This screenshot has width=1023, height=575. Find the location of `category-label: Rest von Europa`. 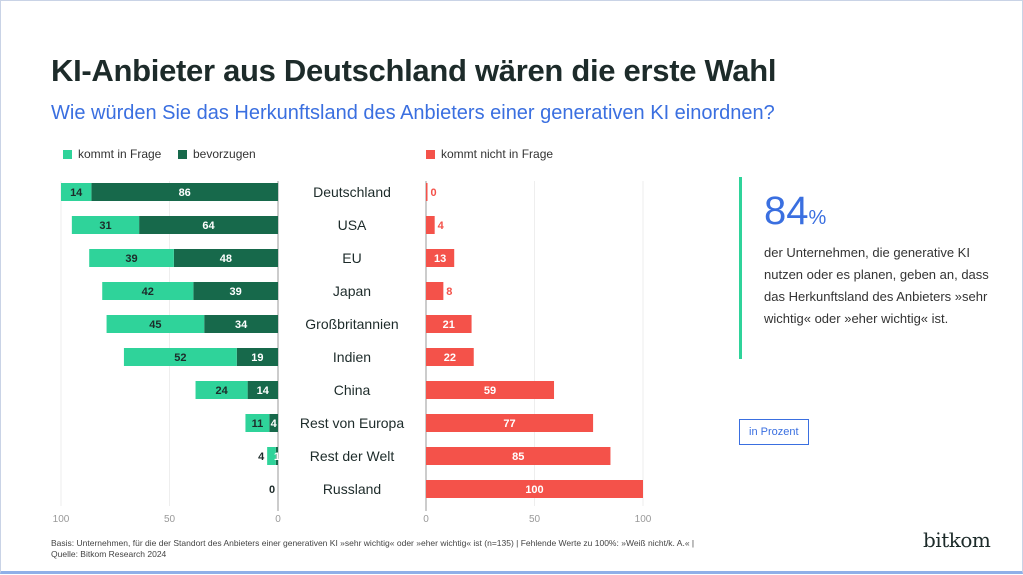

category-label: Rest von Europa is located at coordinates (352, 423).